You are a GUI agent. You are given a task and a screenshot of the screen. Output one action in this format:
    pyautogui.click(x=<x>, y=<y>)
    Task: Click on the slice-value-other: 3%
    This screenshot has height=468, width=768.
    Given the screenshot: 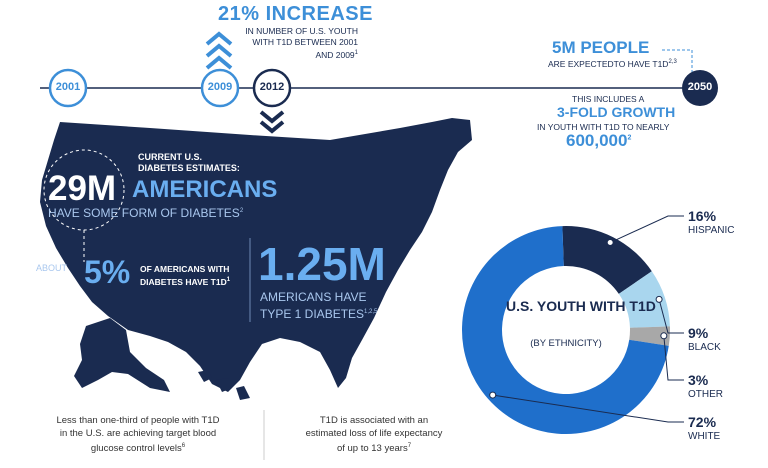 What is the action you would take?
    pyautogui.click(x=698, y=380)
    